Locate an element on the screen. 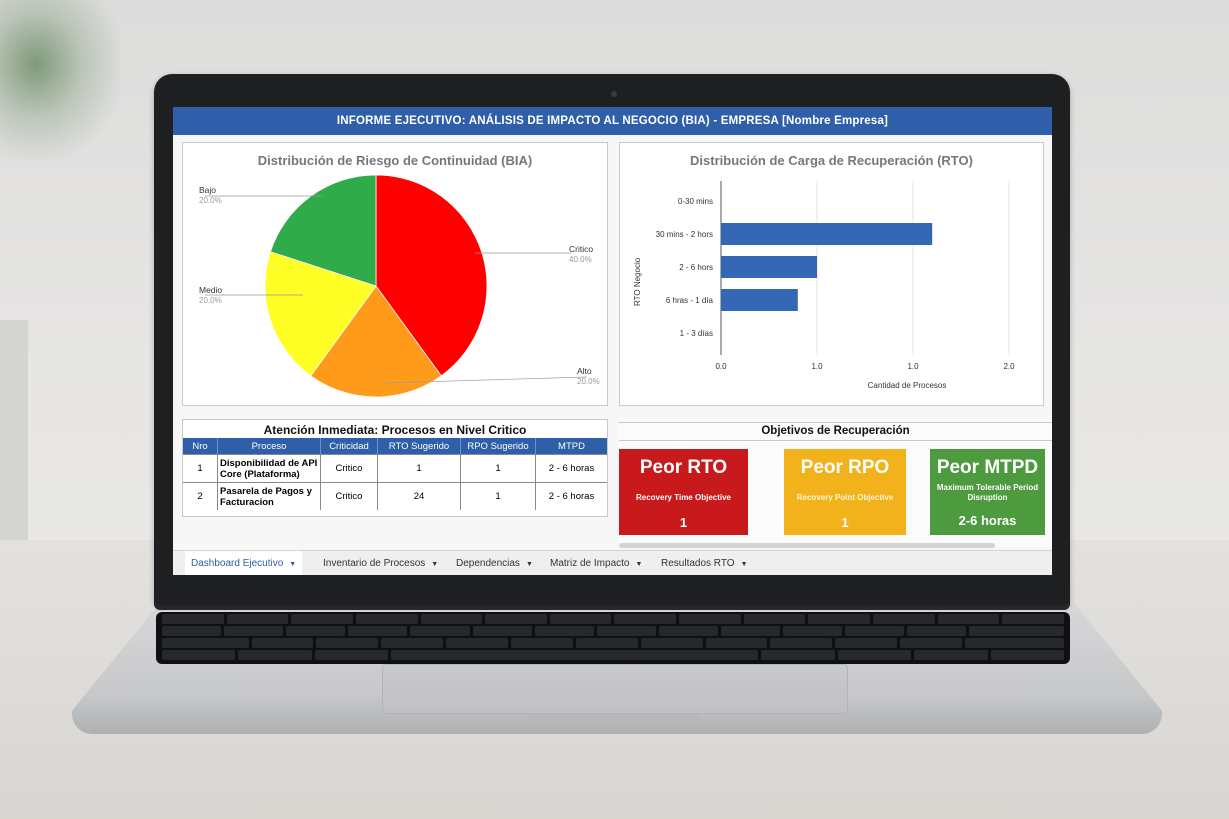 Image resolution: width=1229 pixels, height=819 pixels. cell-rto: 1 is located at coordinates (419, 468).